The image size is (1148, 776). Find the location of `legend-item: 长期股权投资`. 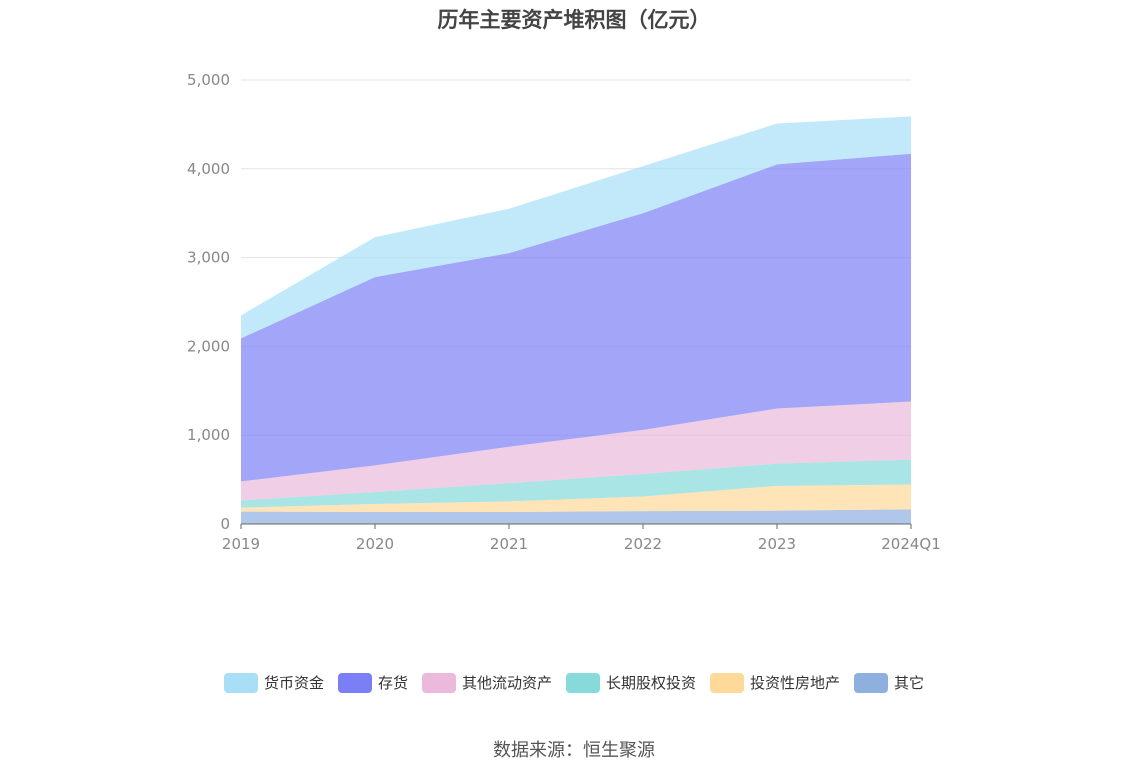

legend-item: 长期股权投资 is located at coordinates (631, 682).